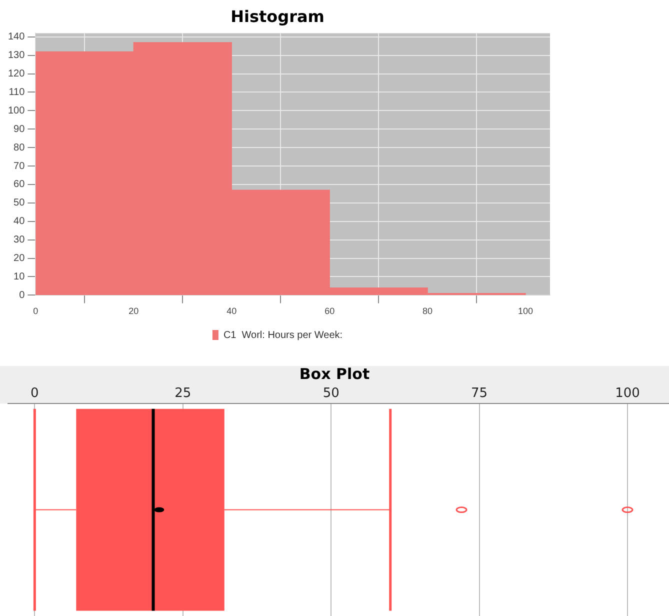 This screenshot has height=616, width=669. Describe the element at coordinates (183, 394) in the screenshot. I see `x-tick-label: 25` at that location.